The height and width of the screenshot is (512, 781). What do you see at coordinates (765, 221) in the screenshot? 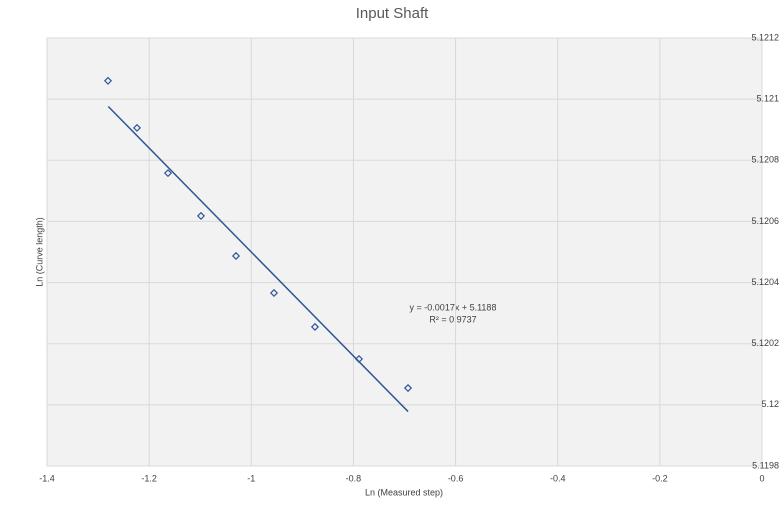
I see `y-tick-label: 5.1206` at bounding box center [765, 221].